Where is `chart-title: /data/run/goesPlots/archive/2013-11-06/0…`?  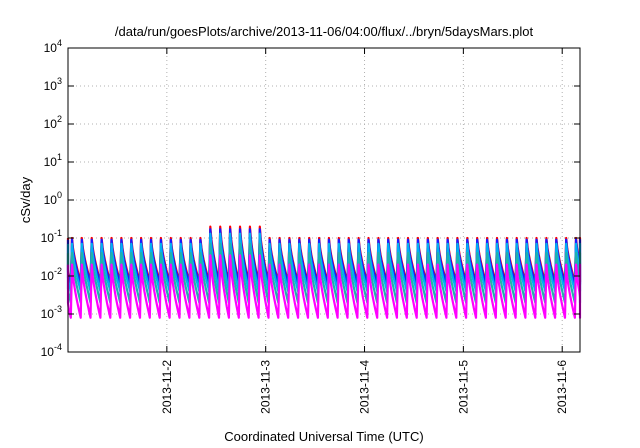
chart-title: /data/run/goesPlots/archive/2013-11-06/0… is located at coordinates (324, 31).